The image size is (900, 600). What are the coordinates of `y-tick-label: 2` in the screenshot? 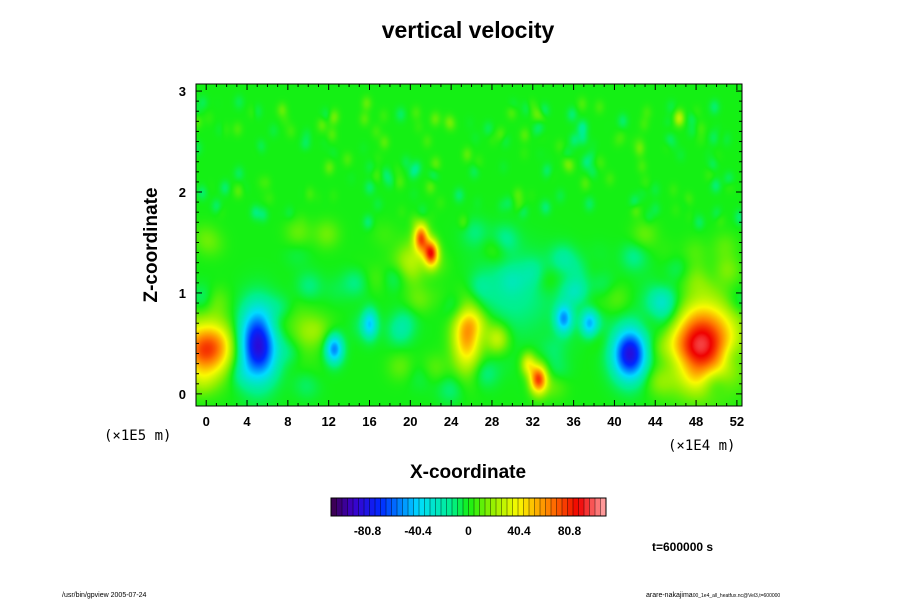 It's located at (182, 192).